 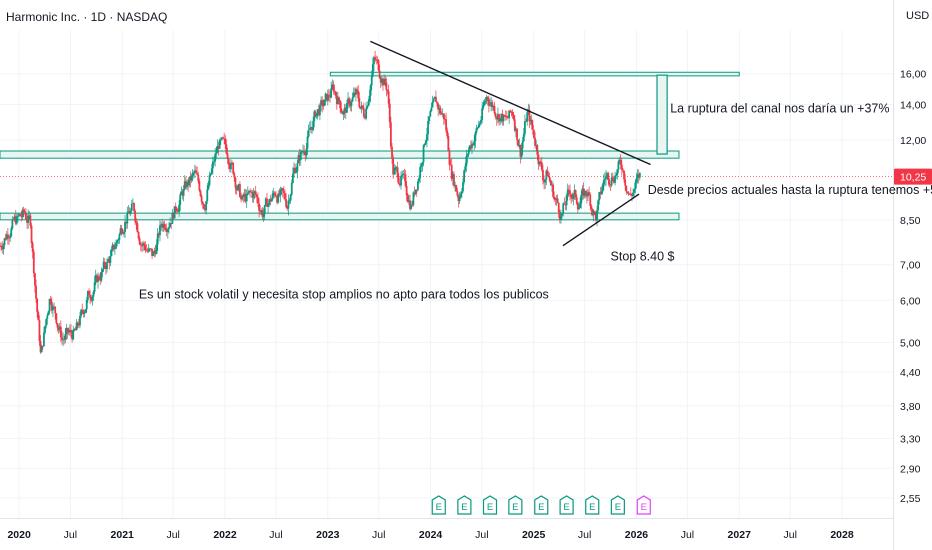 What do you see at coordinates (842, 535) in the screenshot?
I see `time-tick-label: 2028` at bounding box center [842, 535].